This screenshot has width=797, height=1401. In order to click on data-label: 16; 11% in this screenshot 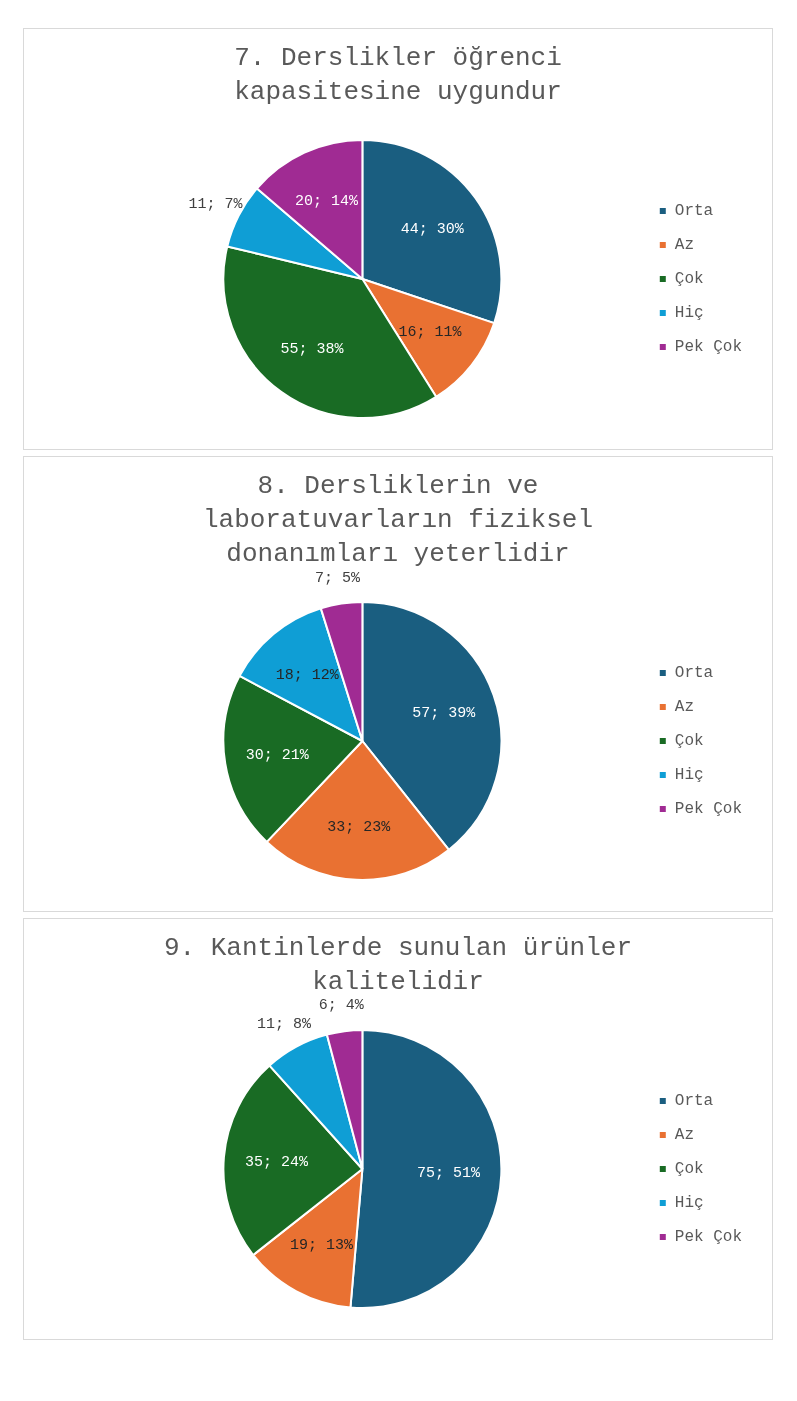, I will do `click(430, 333)`.